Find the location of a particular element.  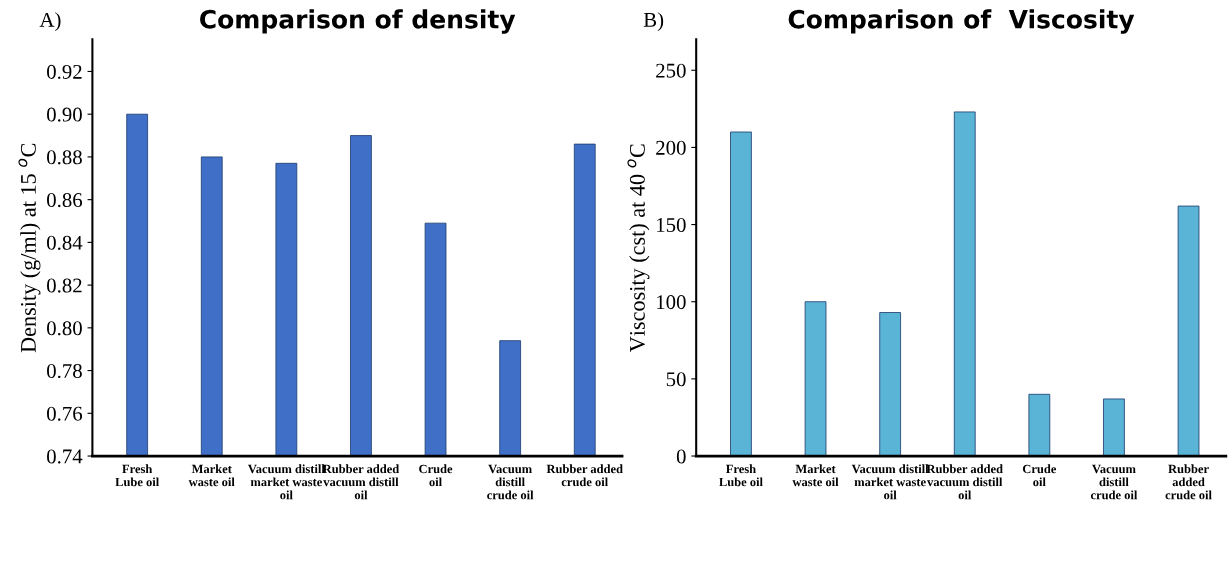

y-tick-label: 0.78 is located at coordinates (64, 371).